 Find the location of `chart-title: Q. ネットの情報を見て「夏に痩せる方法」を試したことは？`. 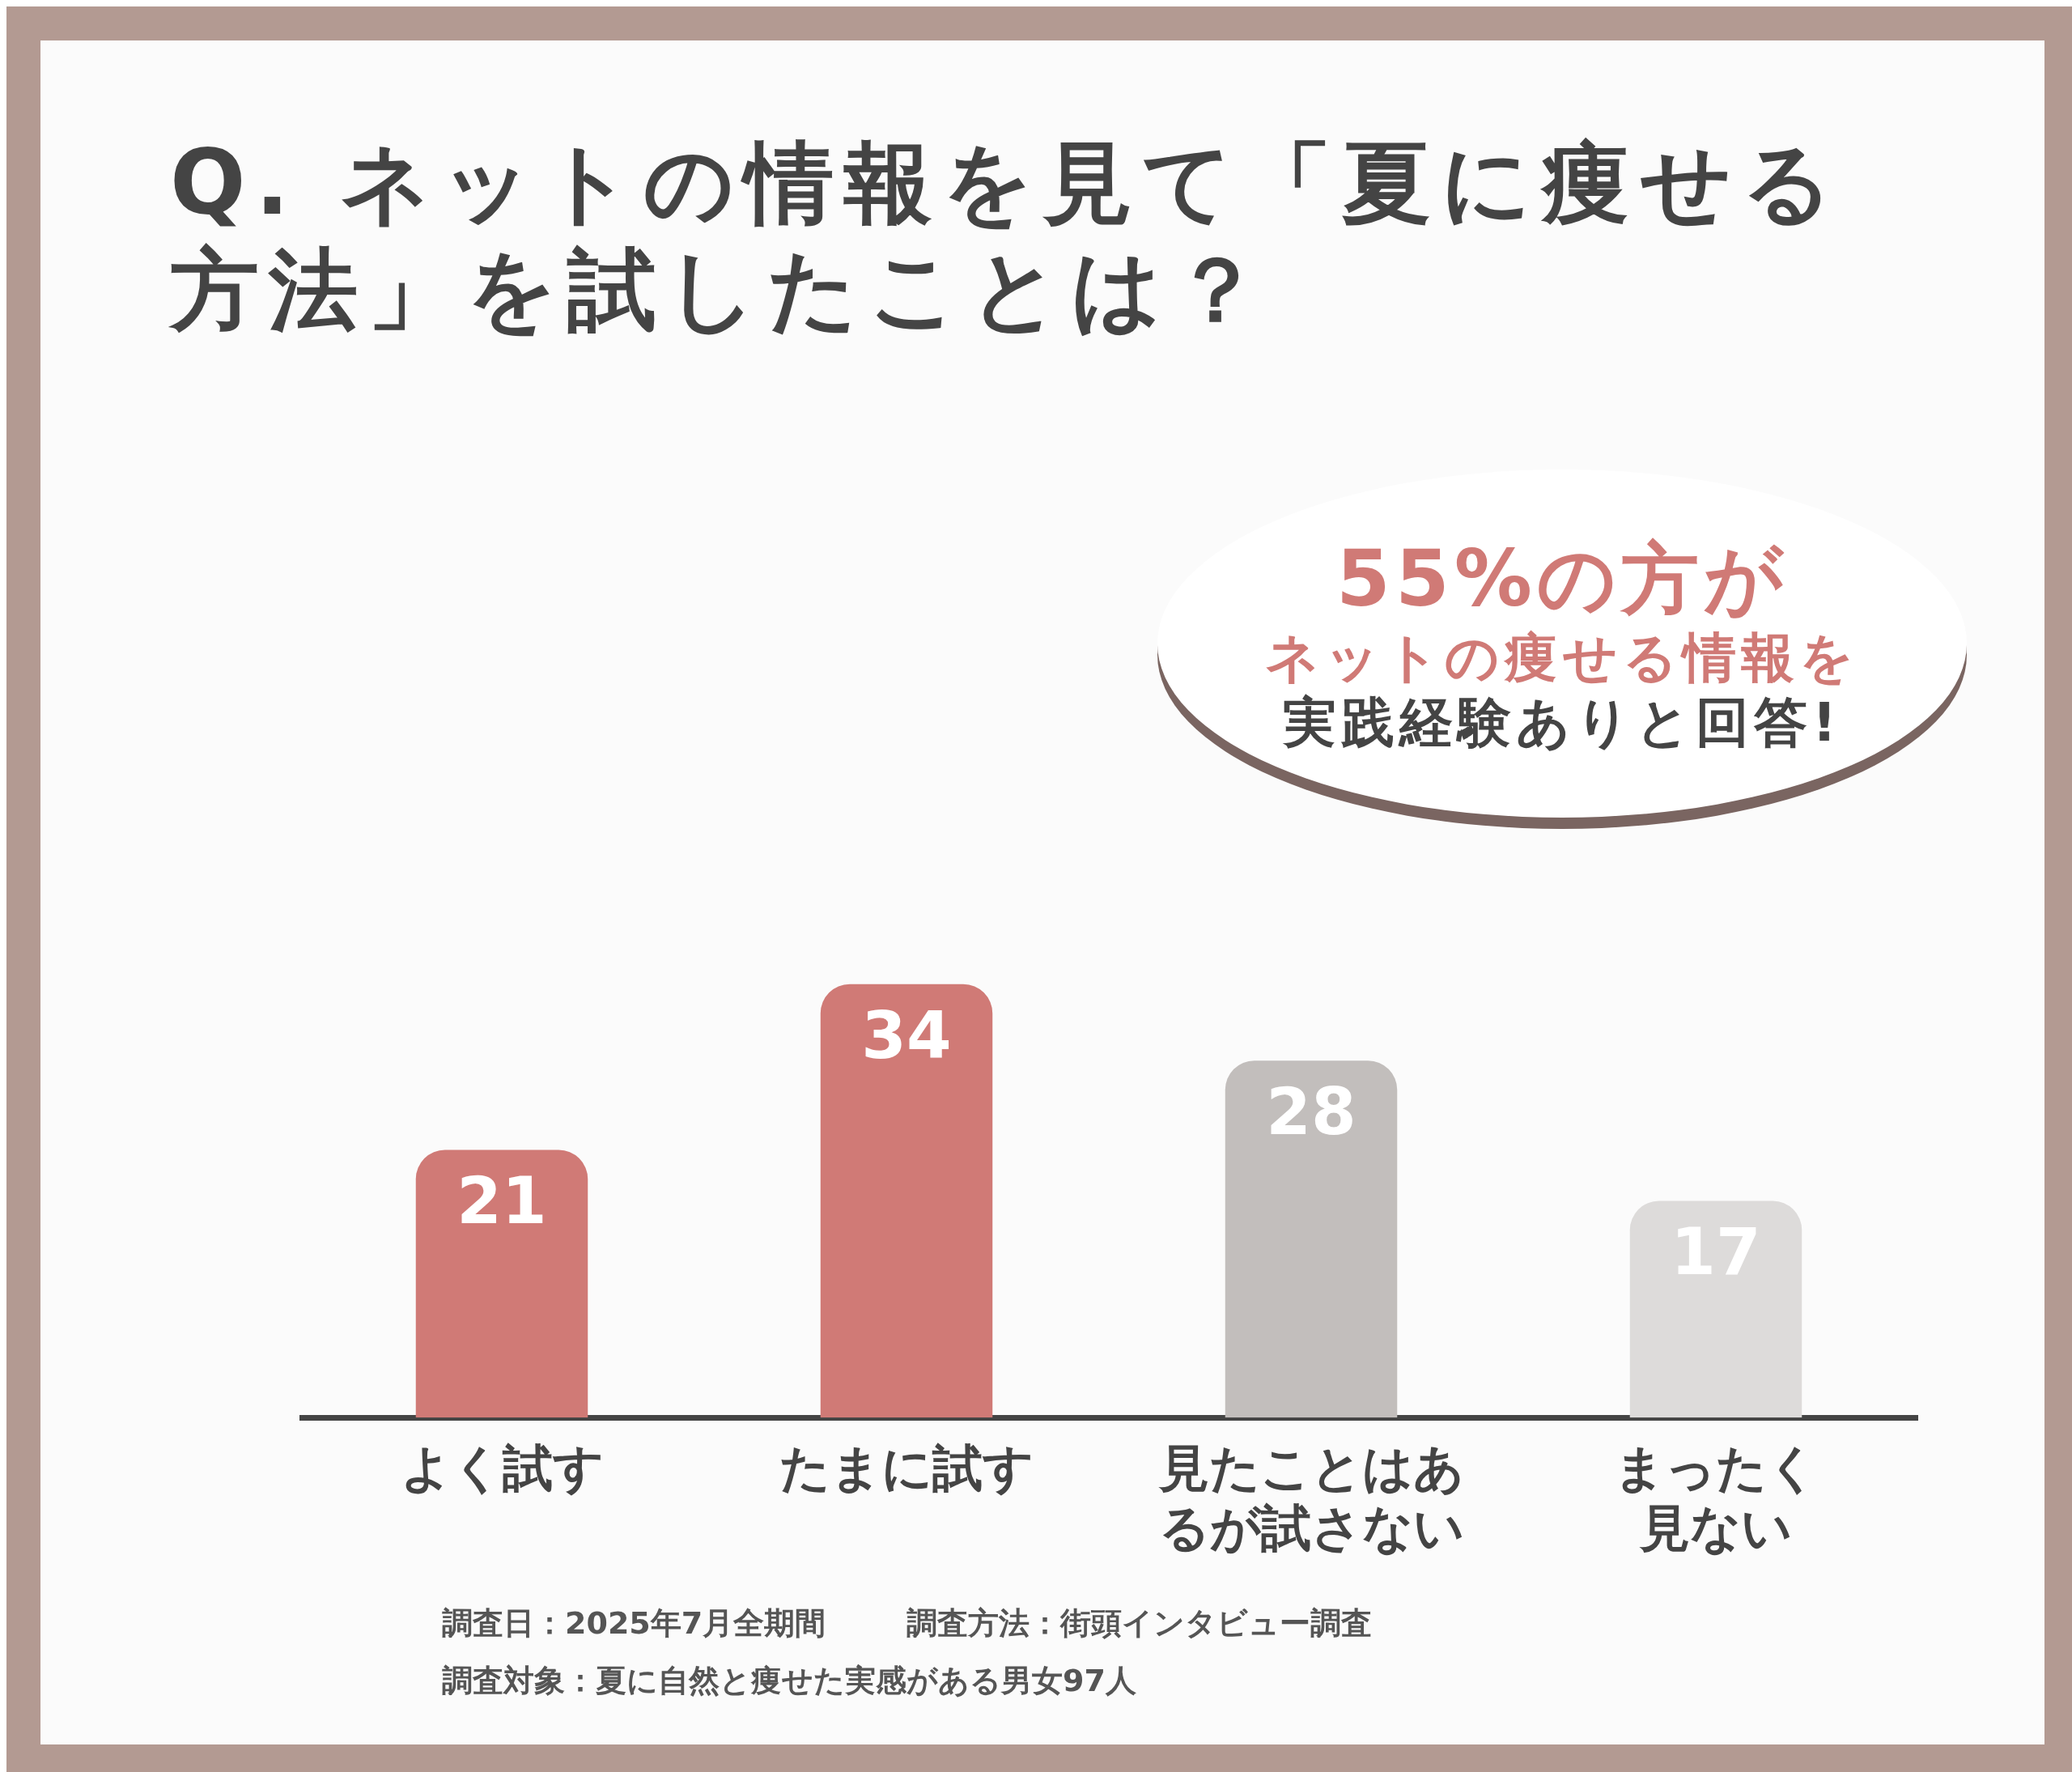

chart-title: Q. ネットの情報を見て「夏に痩せる方法」を試したことは？ is located at coordinates (1007, 236).